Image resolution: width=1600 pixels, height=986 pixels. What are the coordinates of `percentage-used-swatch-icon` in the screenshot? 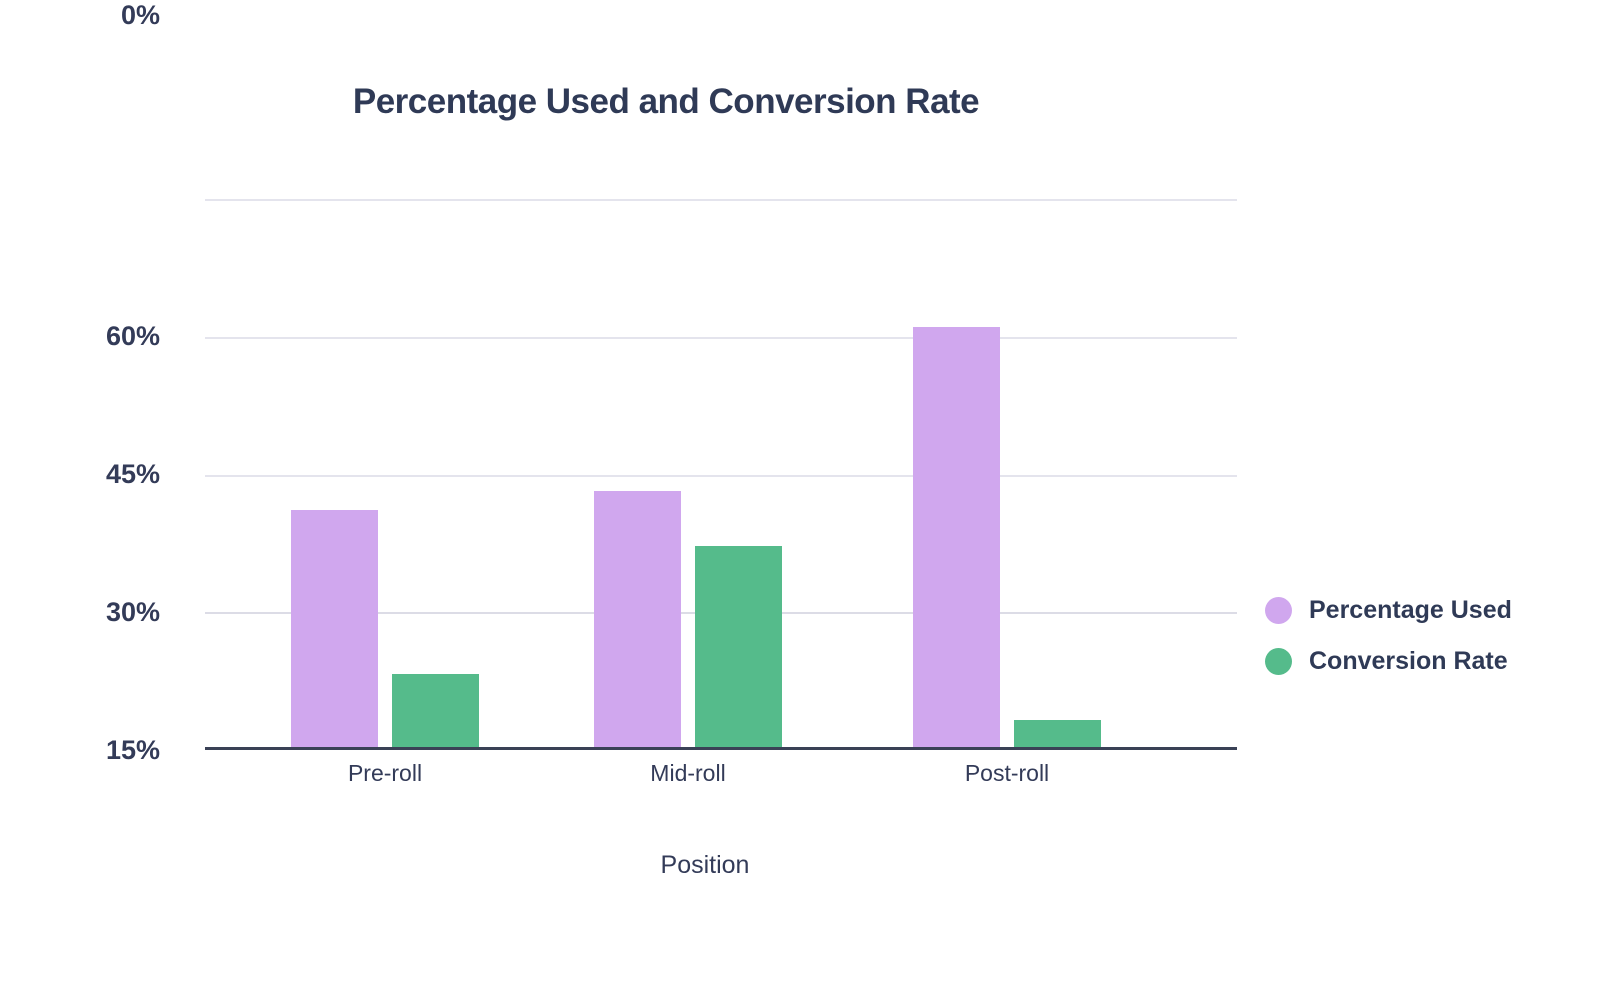 It's located at (1278, 610).